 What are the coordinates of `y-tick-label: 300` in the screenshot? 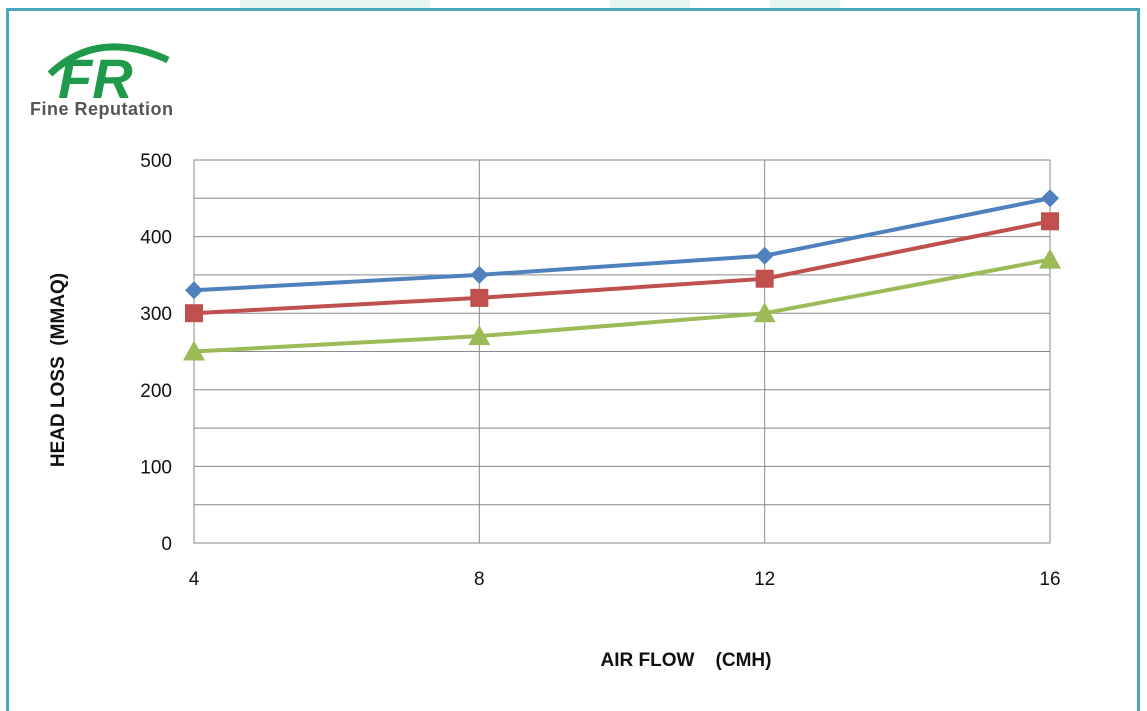 It's located at (156, 314).